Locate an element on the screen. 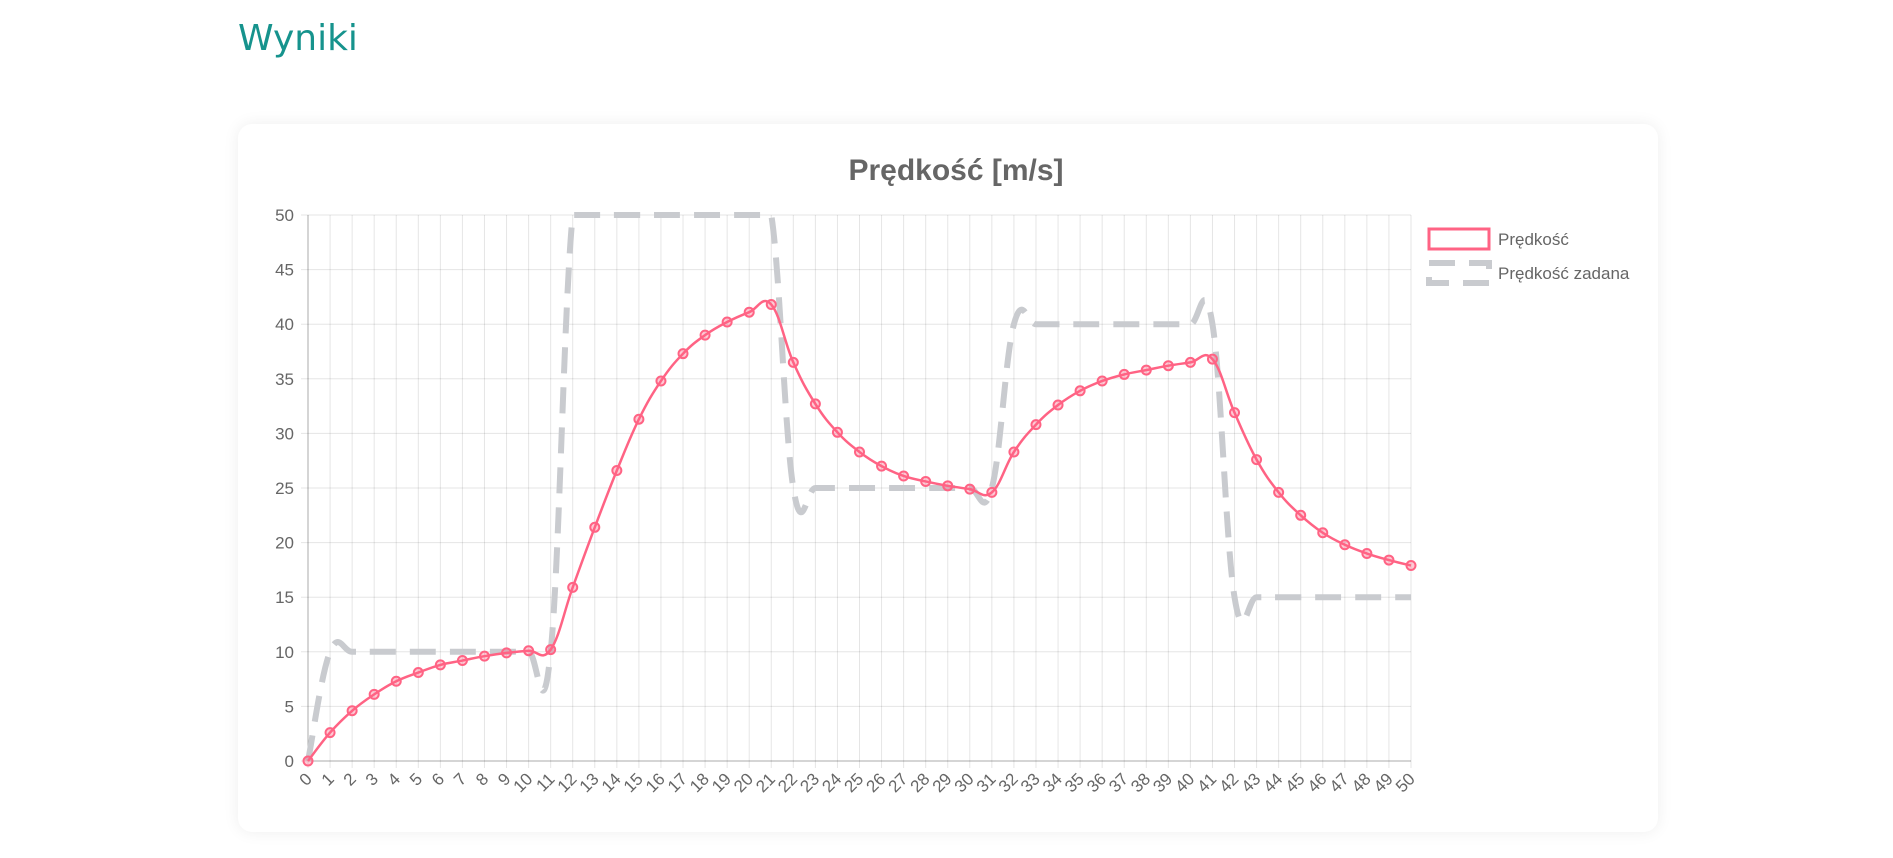 Image resolution: width=1893 pixels, height=858 pixels. x-tick-label: 0 is located at coordinates (306, 779).